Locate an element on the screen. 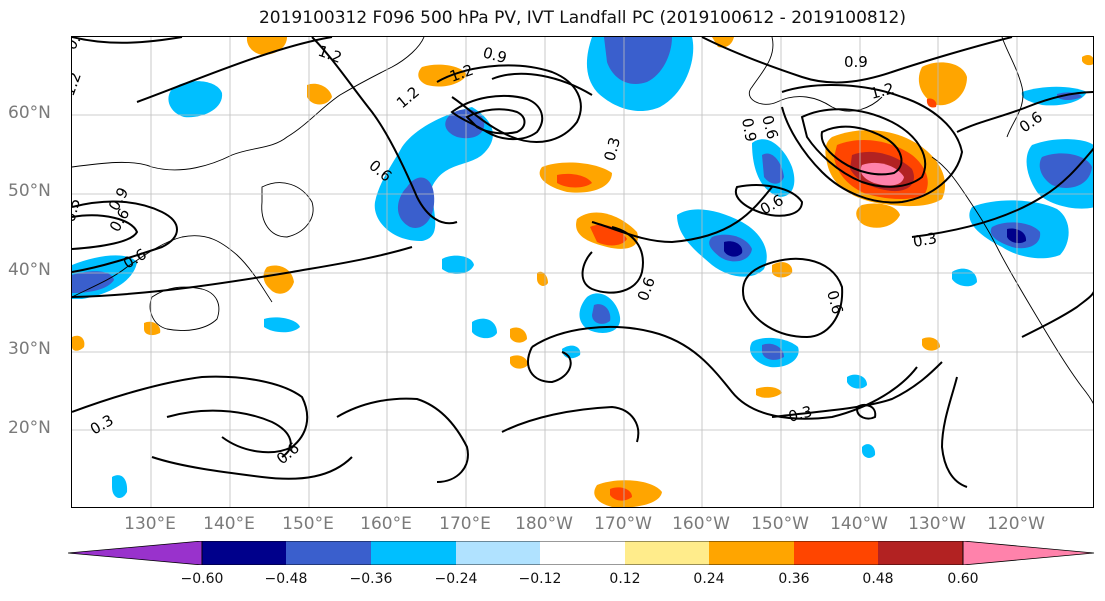 The width and height of the screenshot is (1105, 601). colorbar-tick: 0.48 is located at coordinates (878, 579).